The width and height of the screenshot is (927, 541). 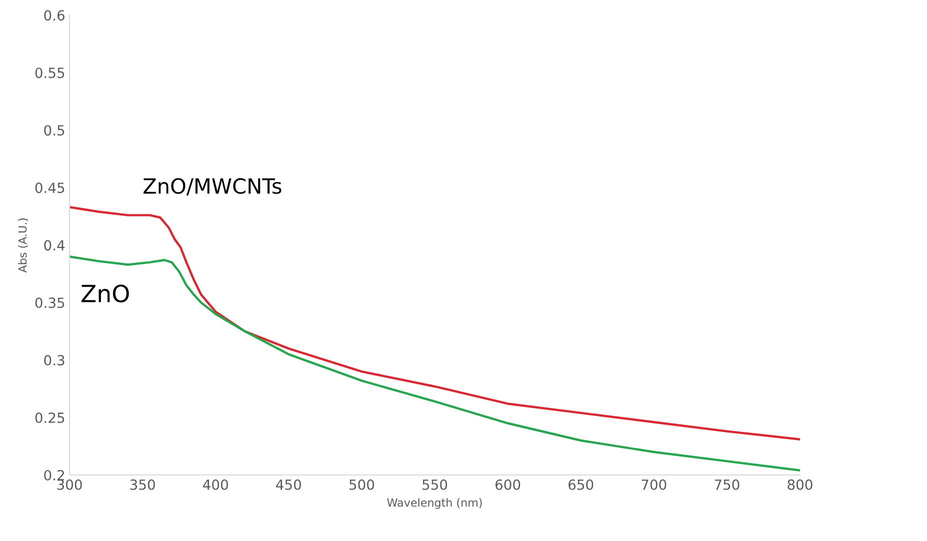 What do you see at coordinates (23, 245) in the screenshot?
I see `y-axis-title: Abs (A.U.)` at bounding box center [23, 245].